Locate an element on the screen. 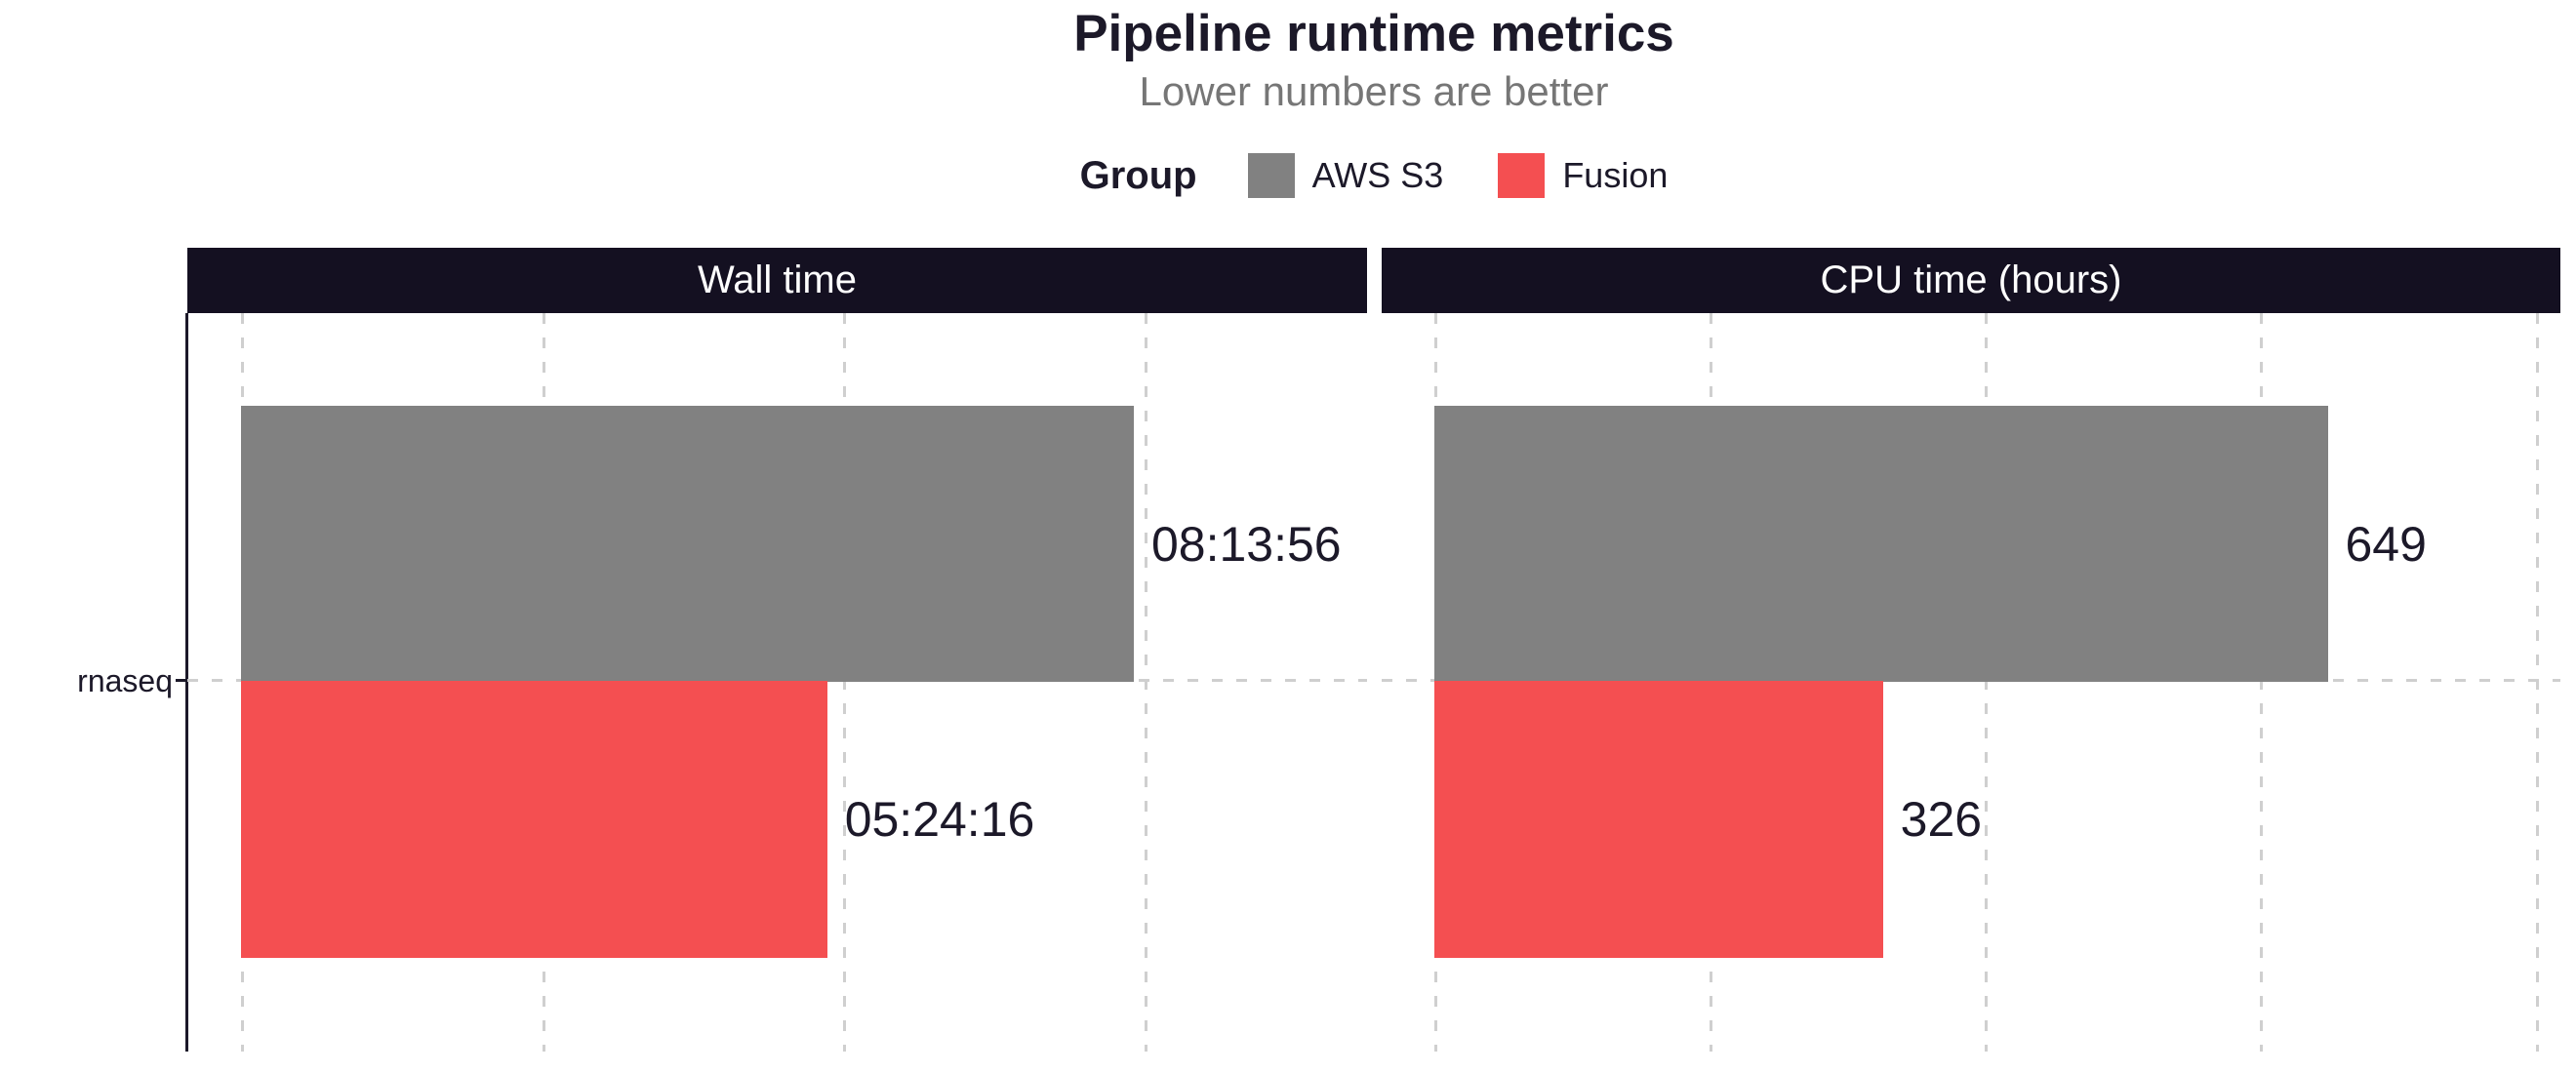 The image size is (2576, 1073). legend-item-aws-s3: AWS S3 is located at coordinates (1345, 175).